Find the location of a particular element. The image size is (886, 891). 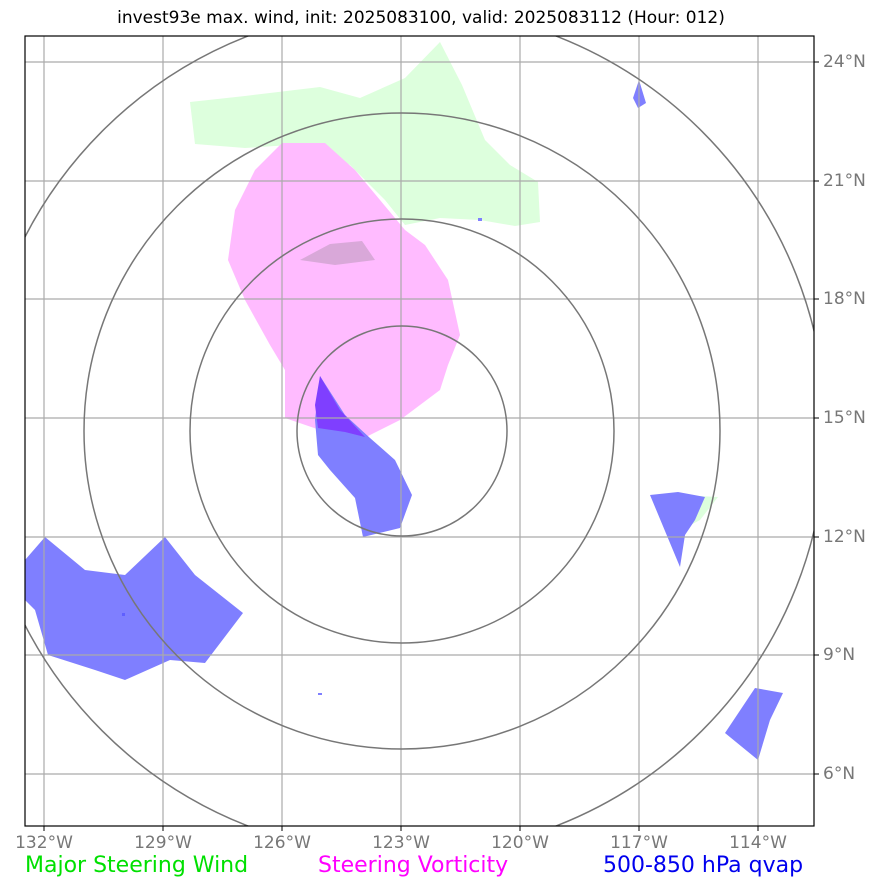

legend-qvap: 500-850 hPa qvap is located at coordinates (703, 865).